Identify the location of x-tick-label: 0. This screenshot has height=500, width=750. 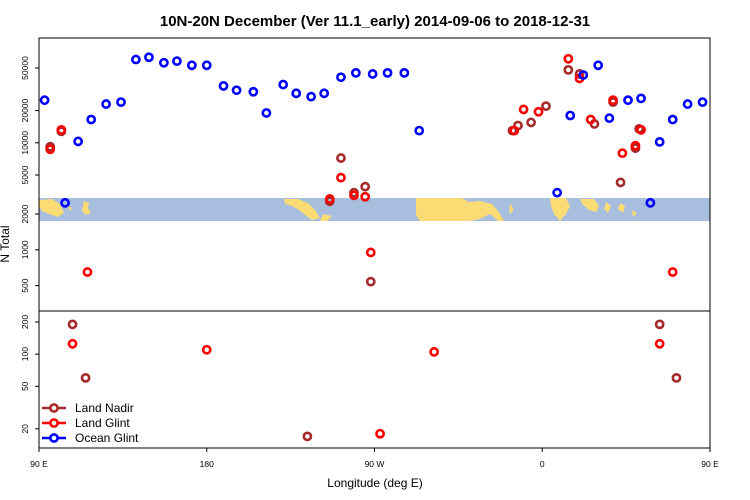
(542, 464).